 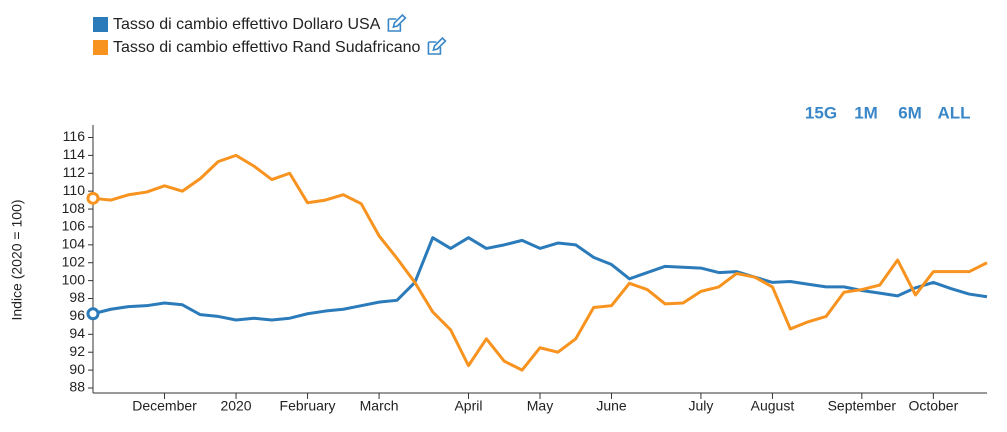 I want to click on range-button: ALL, so click(x=953, y=112).